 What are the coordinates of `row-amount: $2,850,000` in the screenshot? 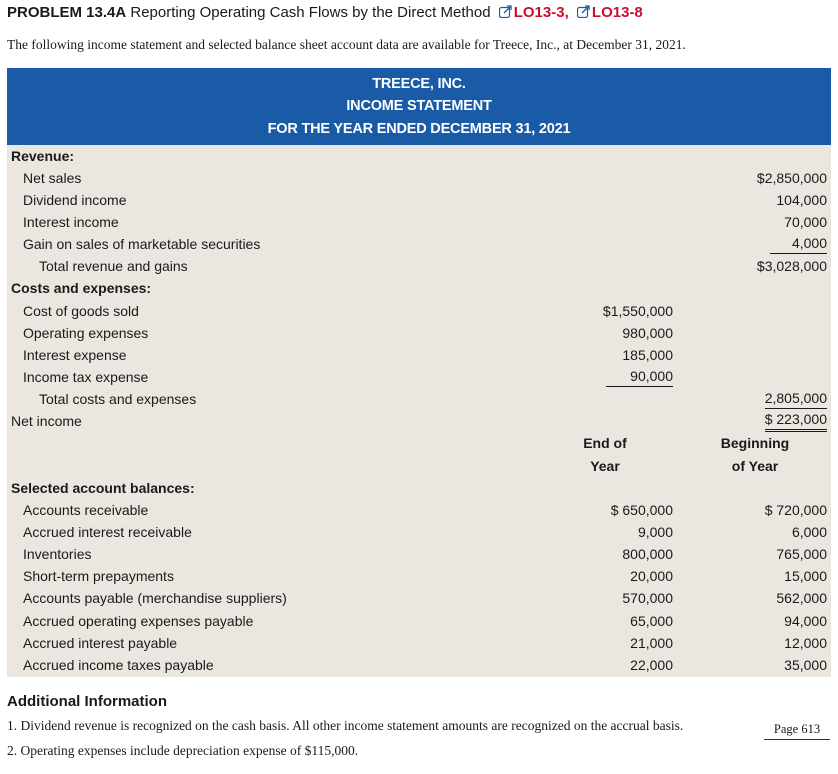 It's located at (791, 178).